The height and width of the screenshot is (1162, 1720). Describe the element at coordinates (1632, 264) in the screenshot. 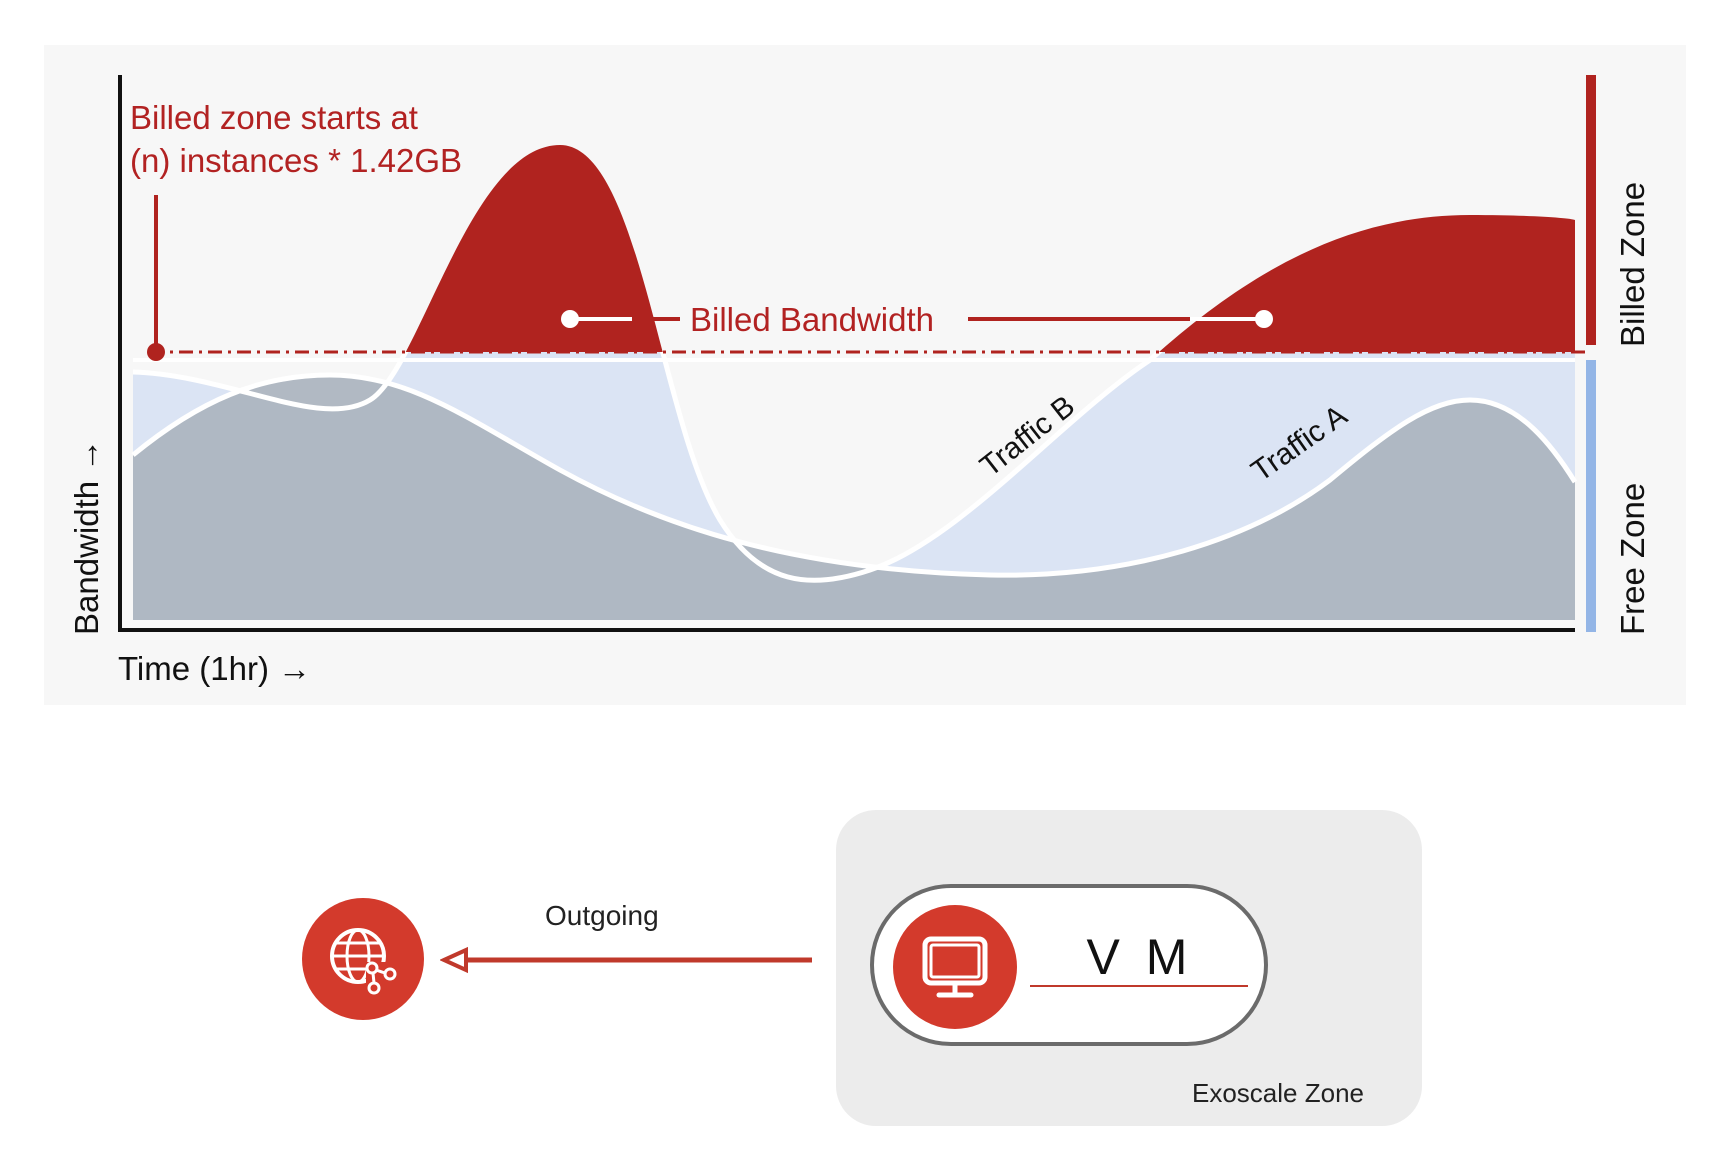

I see `billed-zone-label: Billed Zone` at that location.